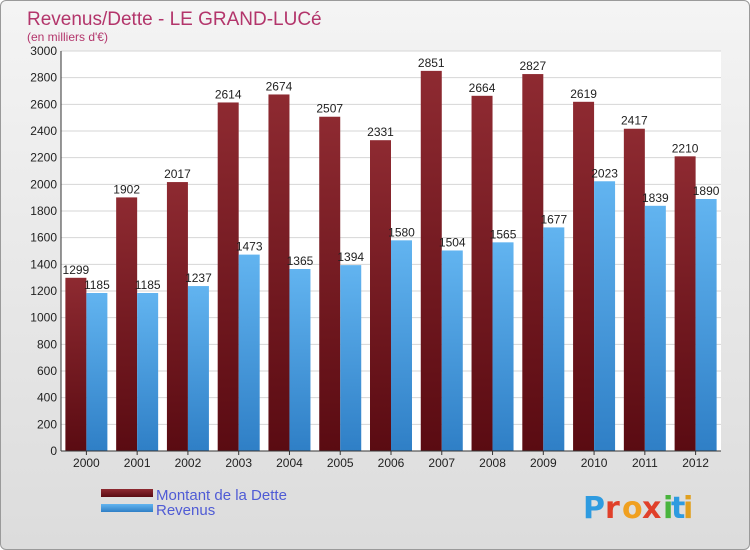 The image size is (750, 550). I want to click on y-tick-label: 600, so click(47, 371).